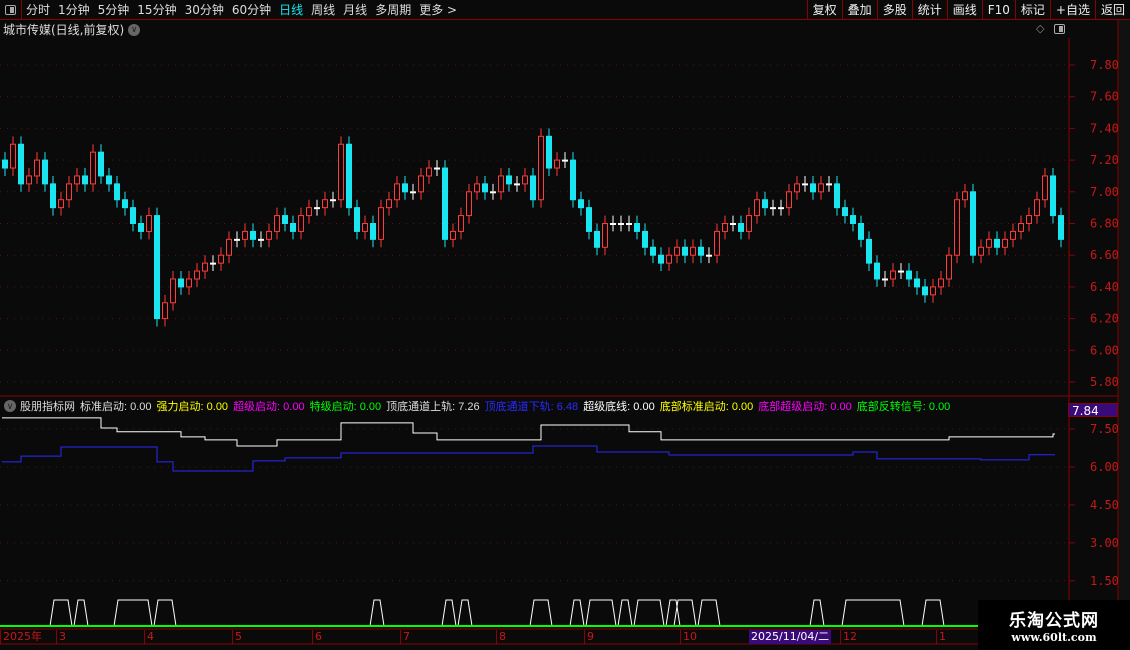  What do you see at coordinates (61, 637) in the screenshot?
I see `time-label: 3` at bounding box center [61, 637].